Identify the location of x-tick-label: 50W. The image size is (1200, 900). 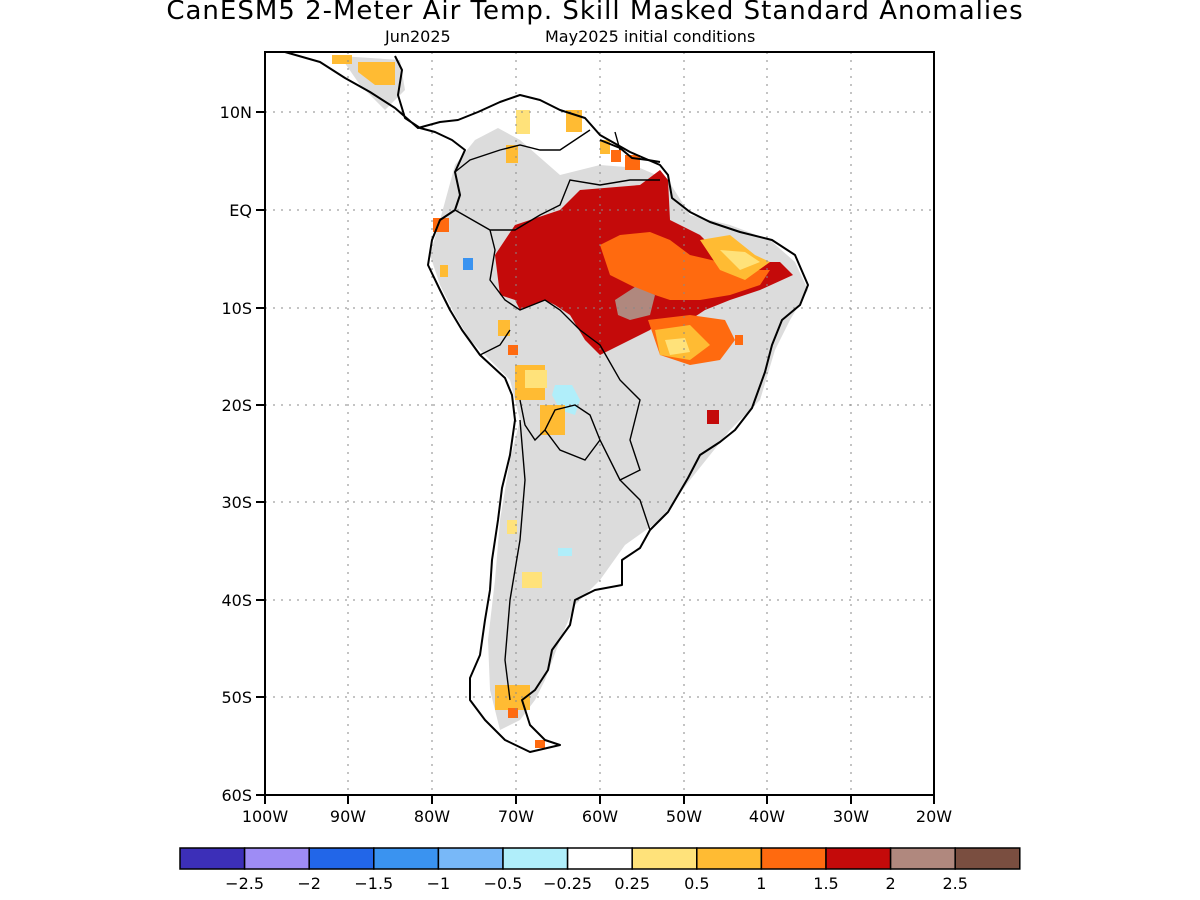
(684, 816).